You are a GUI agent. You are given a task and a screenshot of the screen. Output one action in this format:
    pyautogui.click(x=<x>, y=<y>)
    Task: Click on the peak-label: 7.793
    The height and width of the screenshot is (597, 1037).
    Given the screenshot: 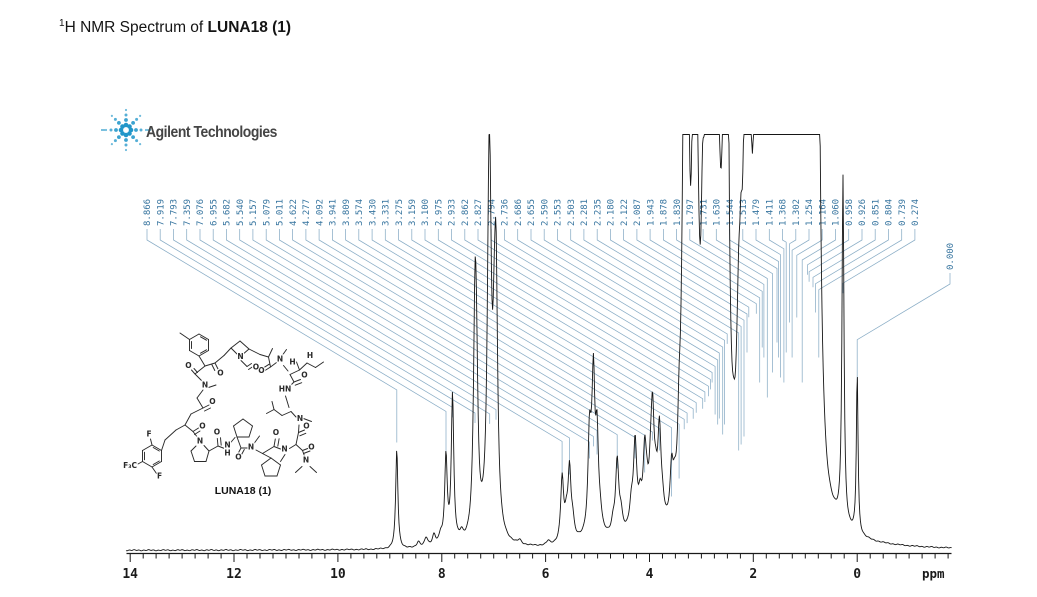 What is the action you would take?
    pyautogui.click(x=175, y=212)
    